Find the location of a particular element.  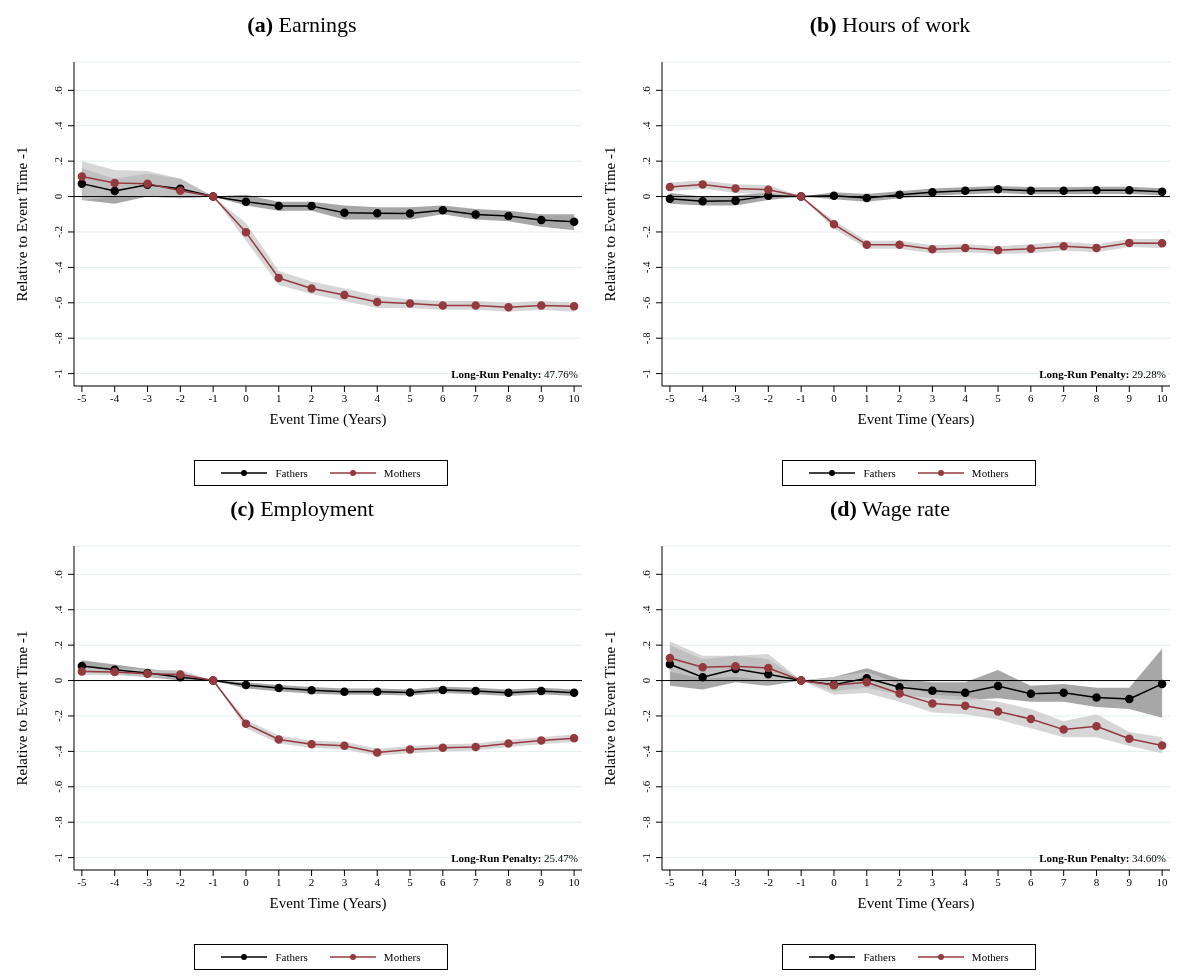

annotation: Long-Run Penalty: 25.47% is located at coordinates (514, 858).